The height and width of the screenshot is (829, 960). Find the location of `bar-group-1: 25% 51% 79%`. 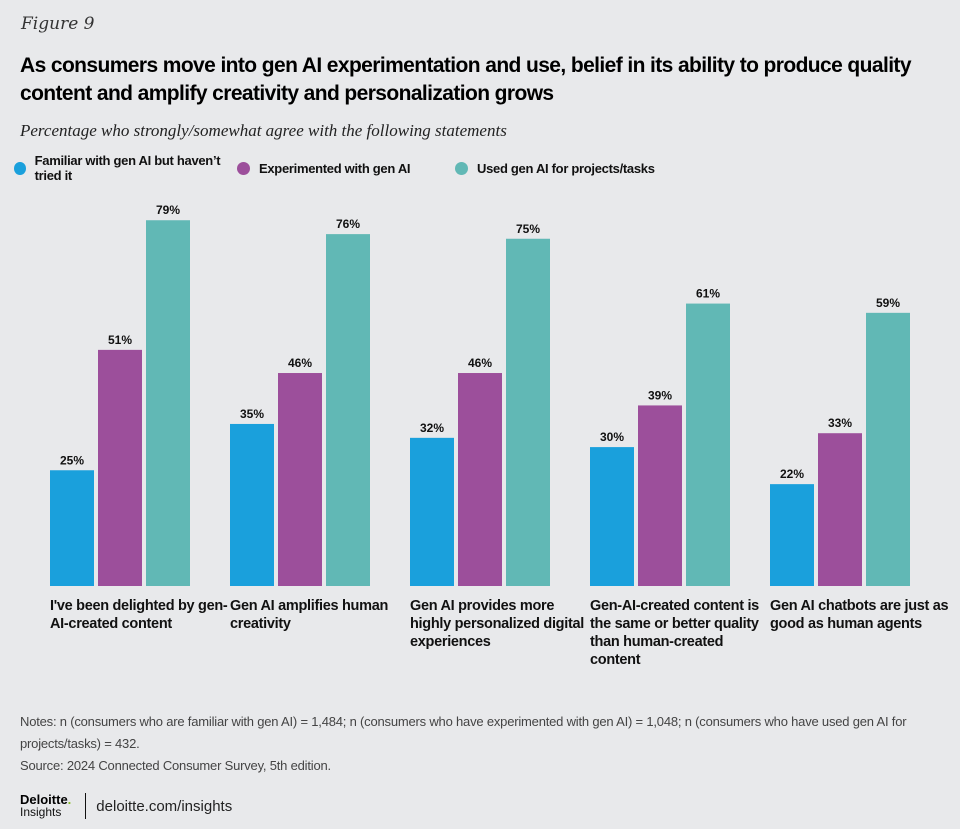

bar-group-1: 25% 51% 79% is located at coordinates (120, 395).